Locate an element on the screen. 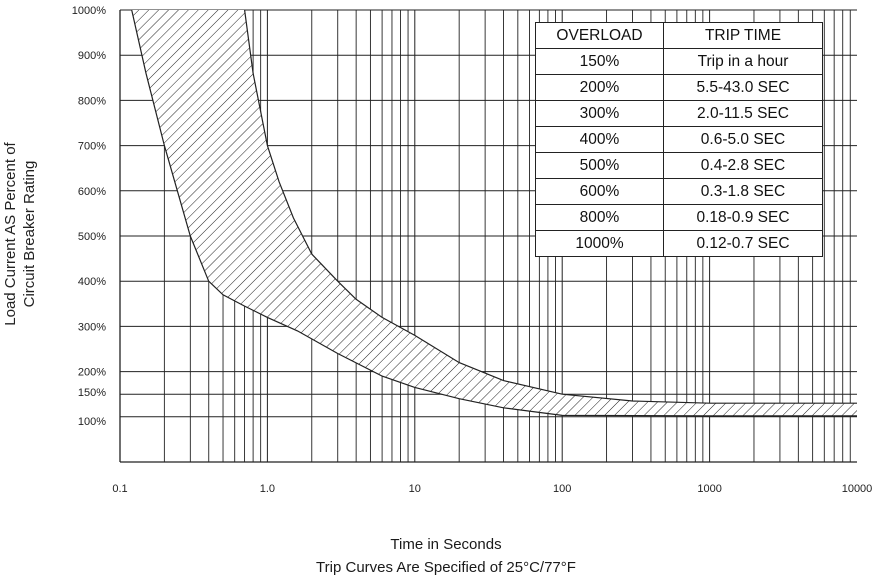 Image resolution: width=884 pixels, height=588 pixels. overload-cell: 150% is located at coordinates (599, 61).